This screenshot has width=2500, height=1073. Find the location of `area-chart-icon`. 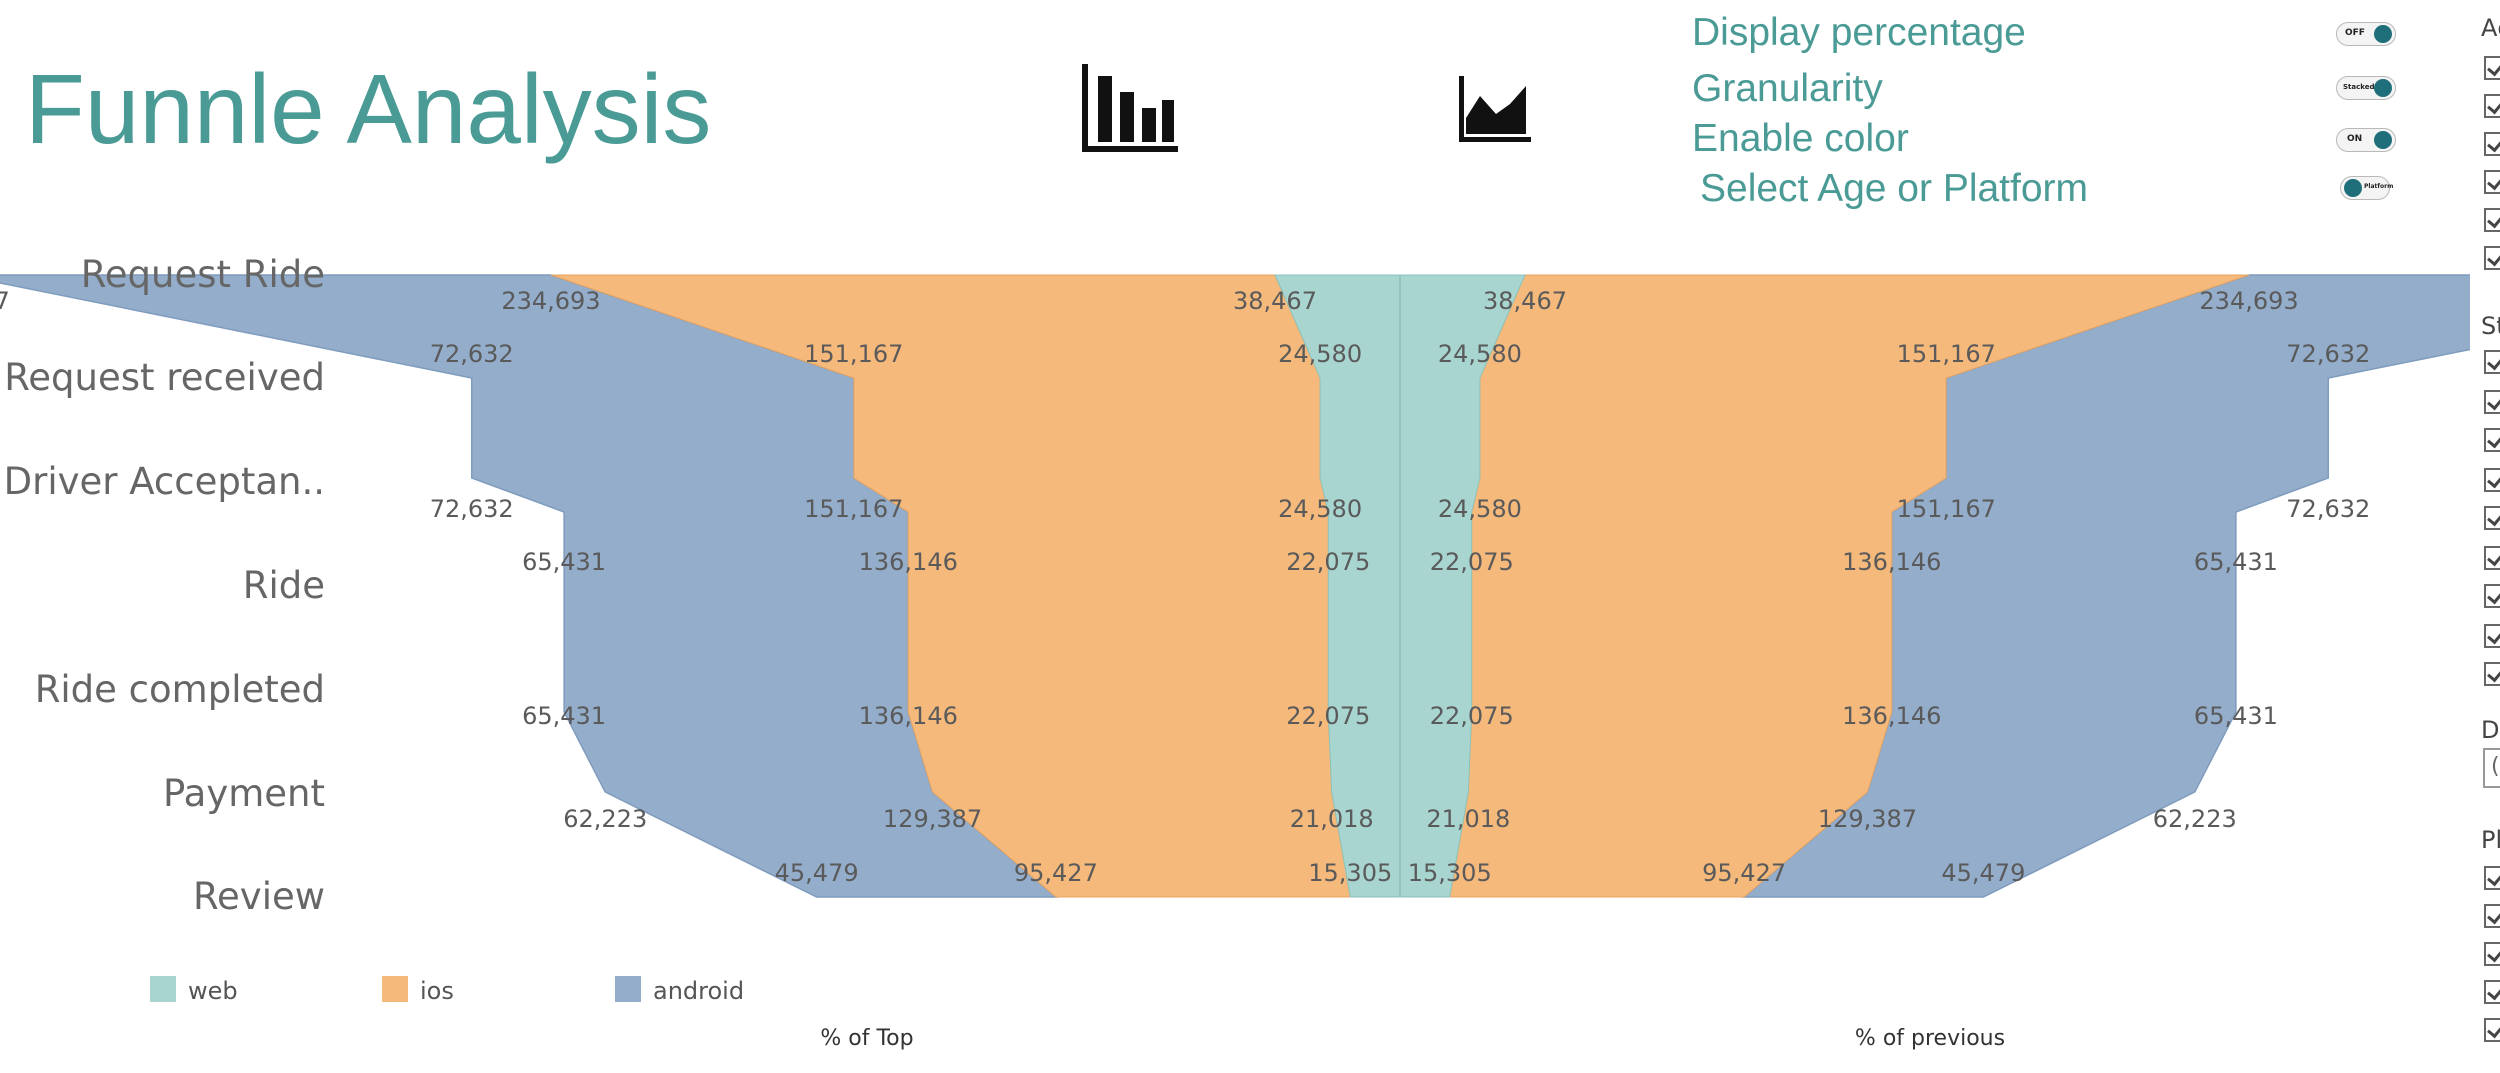

area-chart-icon is located at coordinates (1495, 109).